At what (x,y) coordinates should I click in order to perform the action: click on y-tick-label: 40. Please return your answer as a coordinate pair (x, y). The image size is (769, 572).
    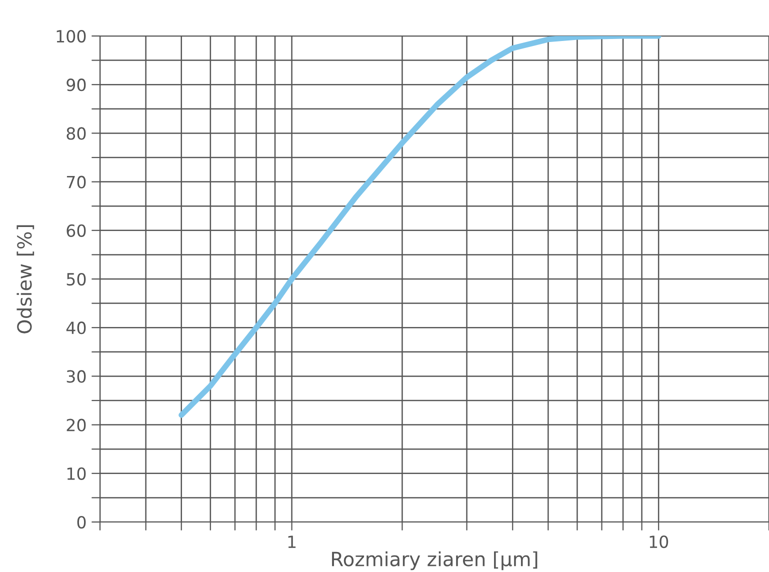
    Looking at the image, I should click on (76, 328).